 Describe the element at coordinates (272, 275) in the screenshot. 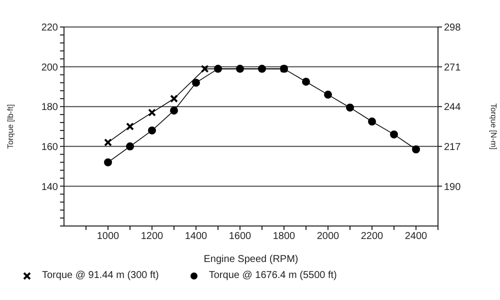

I see `legend-label: Torque @ 1676.4 m (5500 ft)` at that location.